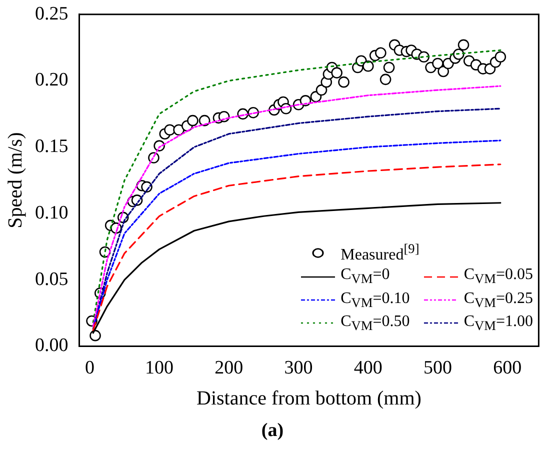 This screenshot has width=545, height=449. Describe the element at coordinates (298, 368) in the screenshot. I see `x-tick-label: 300` at that location.